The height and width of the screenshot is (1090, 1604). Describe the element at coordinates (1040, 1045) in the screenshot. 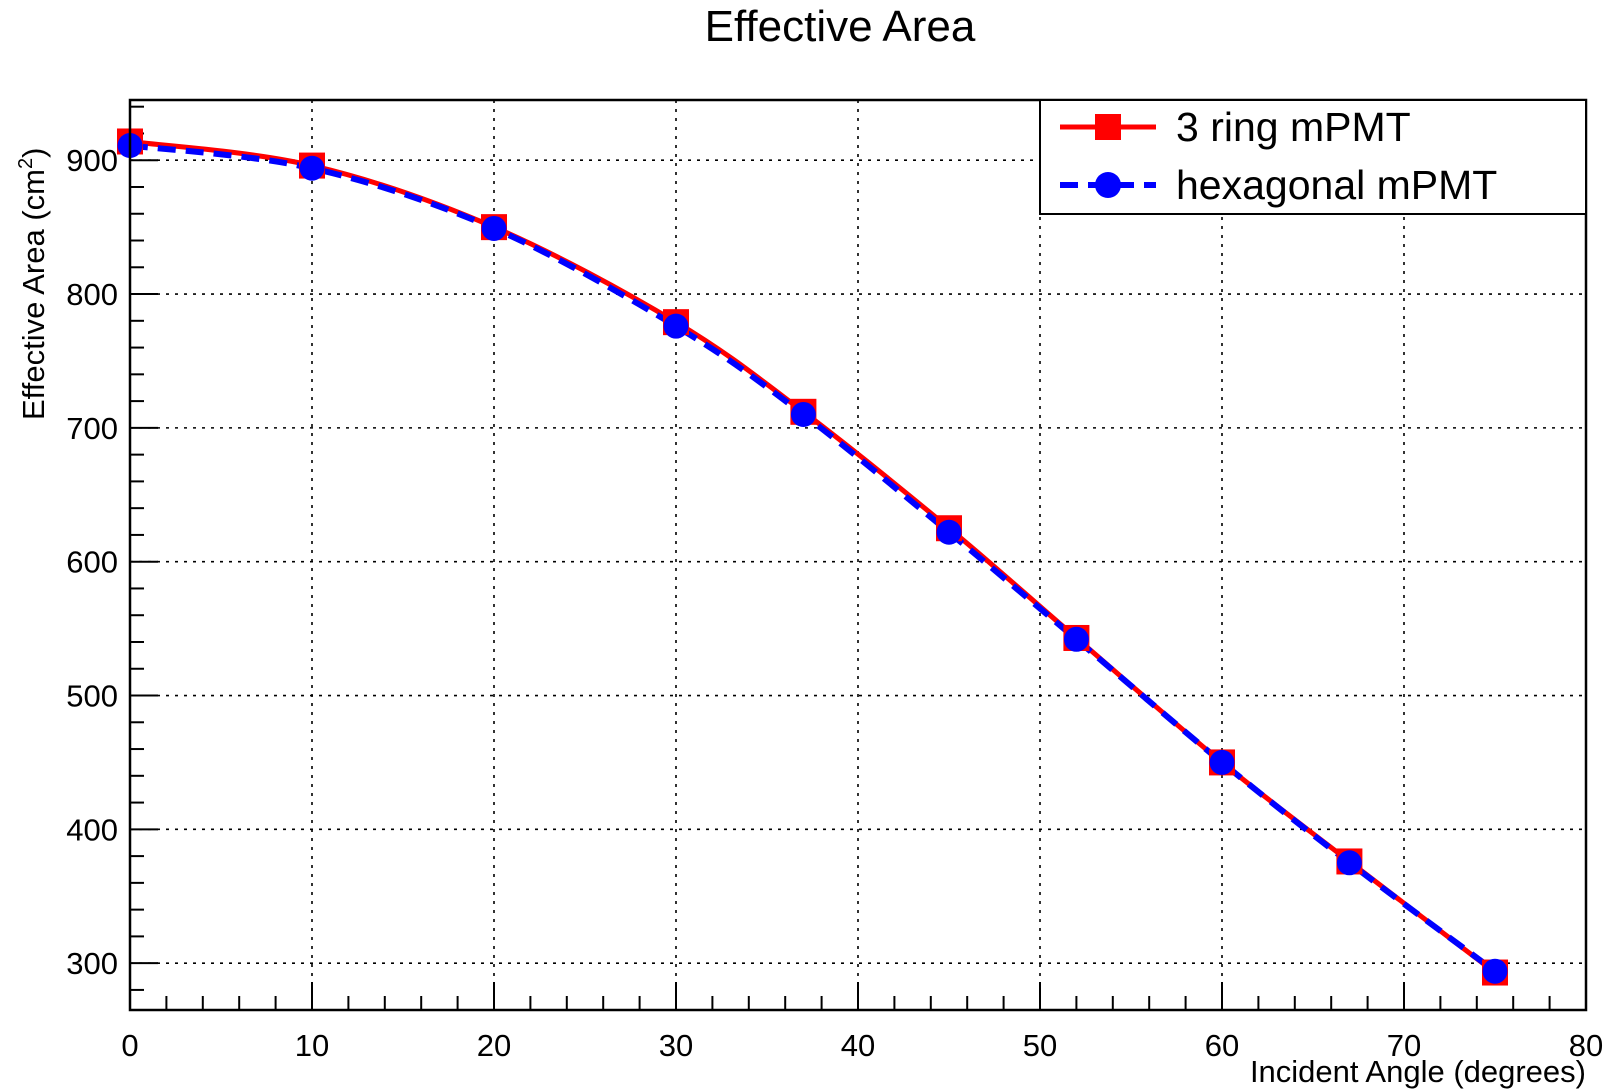

I see `x-tick-label: 50` at that location.